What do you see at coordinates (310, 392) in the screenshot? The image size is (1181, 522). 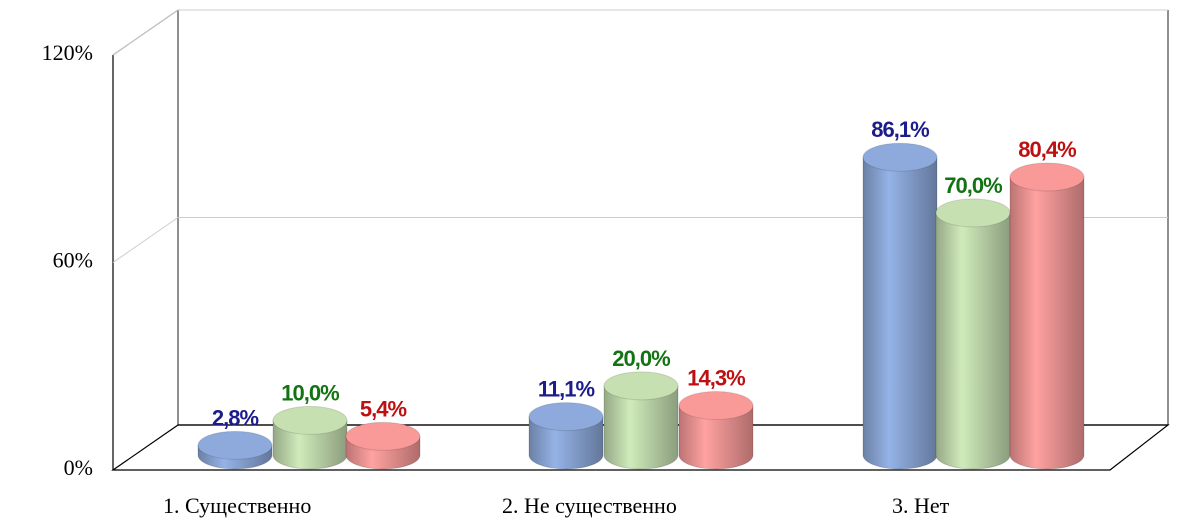 I see `value-label: 10,0%` at bounding box center [310, 392].